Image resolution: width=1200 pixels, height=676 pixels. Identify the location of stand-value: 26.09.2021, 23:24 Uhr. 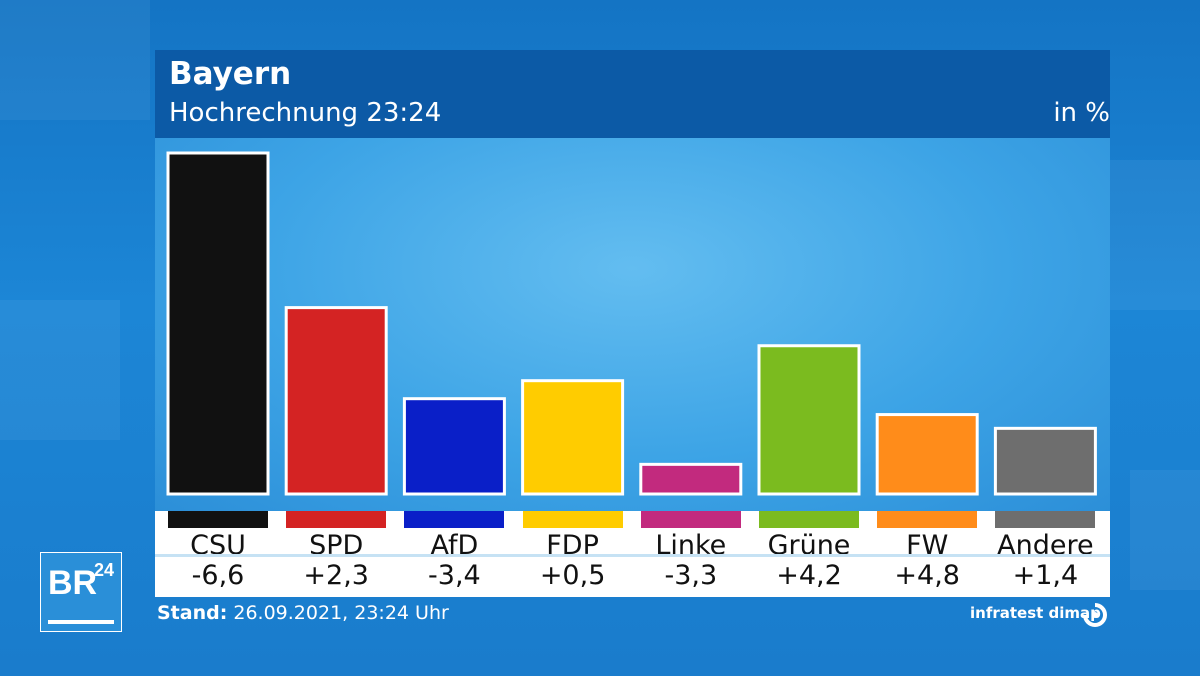
(341, 613).